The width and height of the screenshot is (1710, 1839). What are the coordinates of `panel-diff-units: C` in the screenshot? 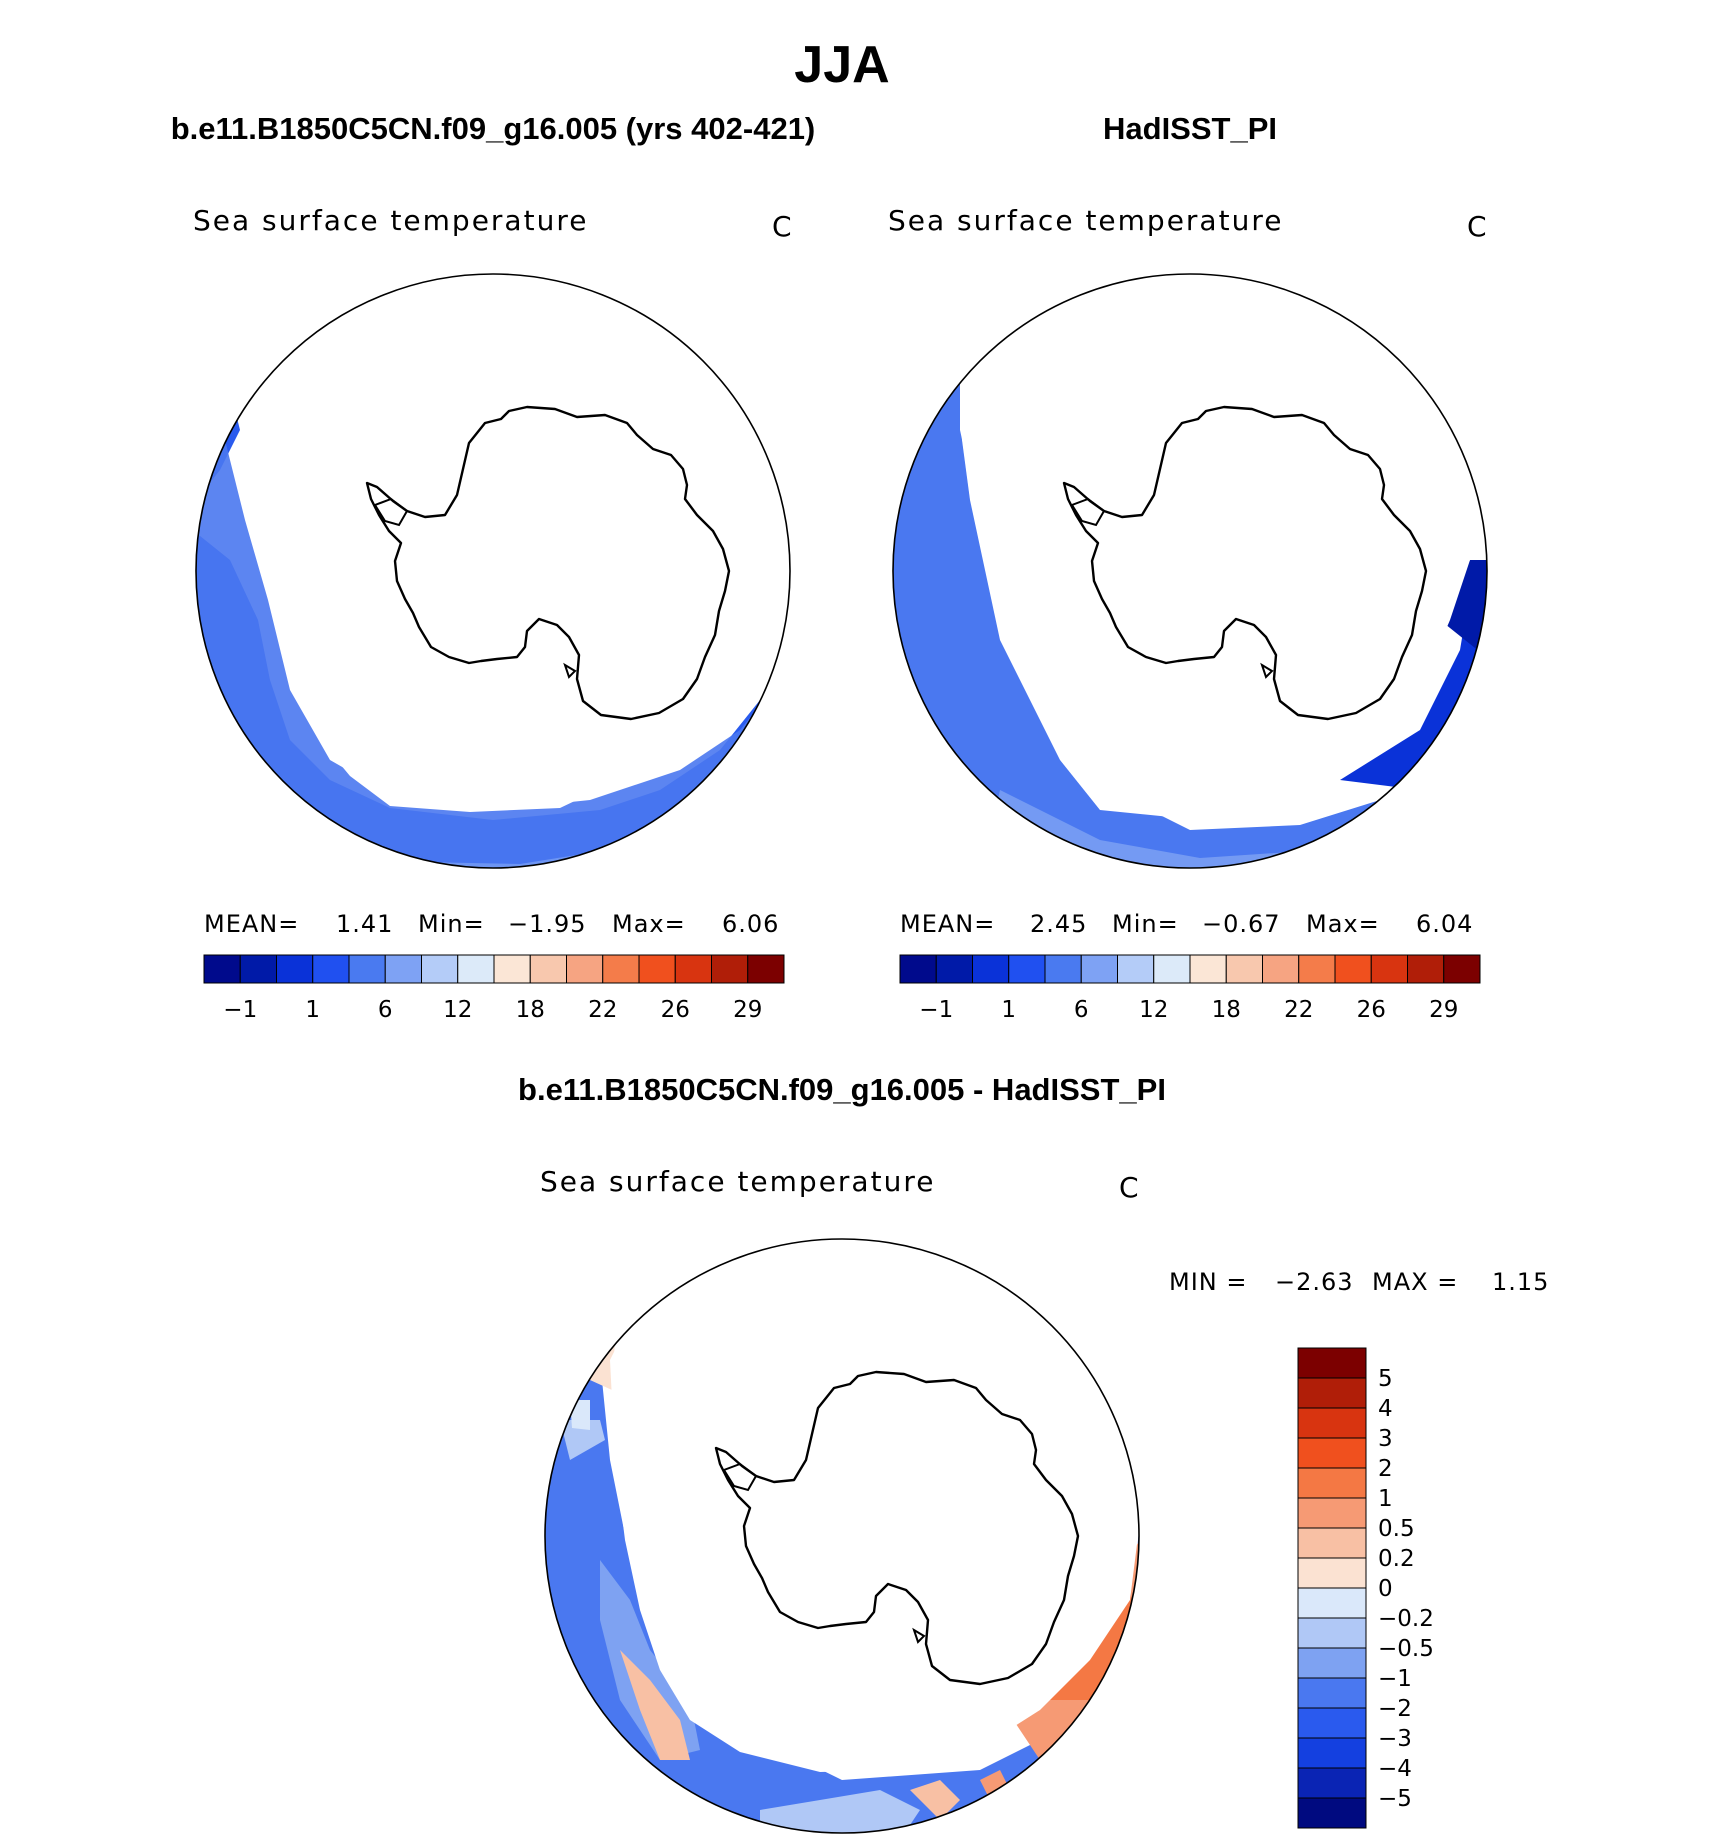 It's located at (1130, 1187).